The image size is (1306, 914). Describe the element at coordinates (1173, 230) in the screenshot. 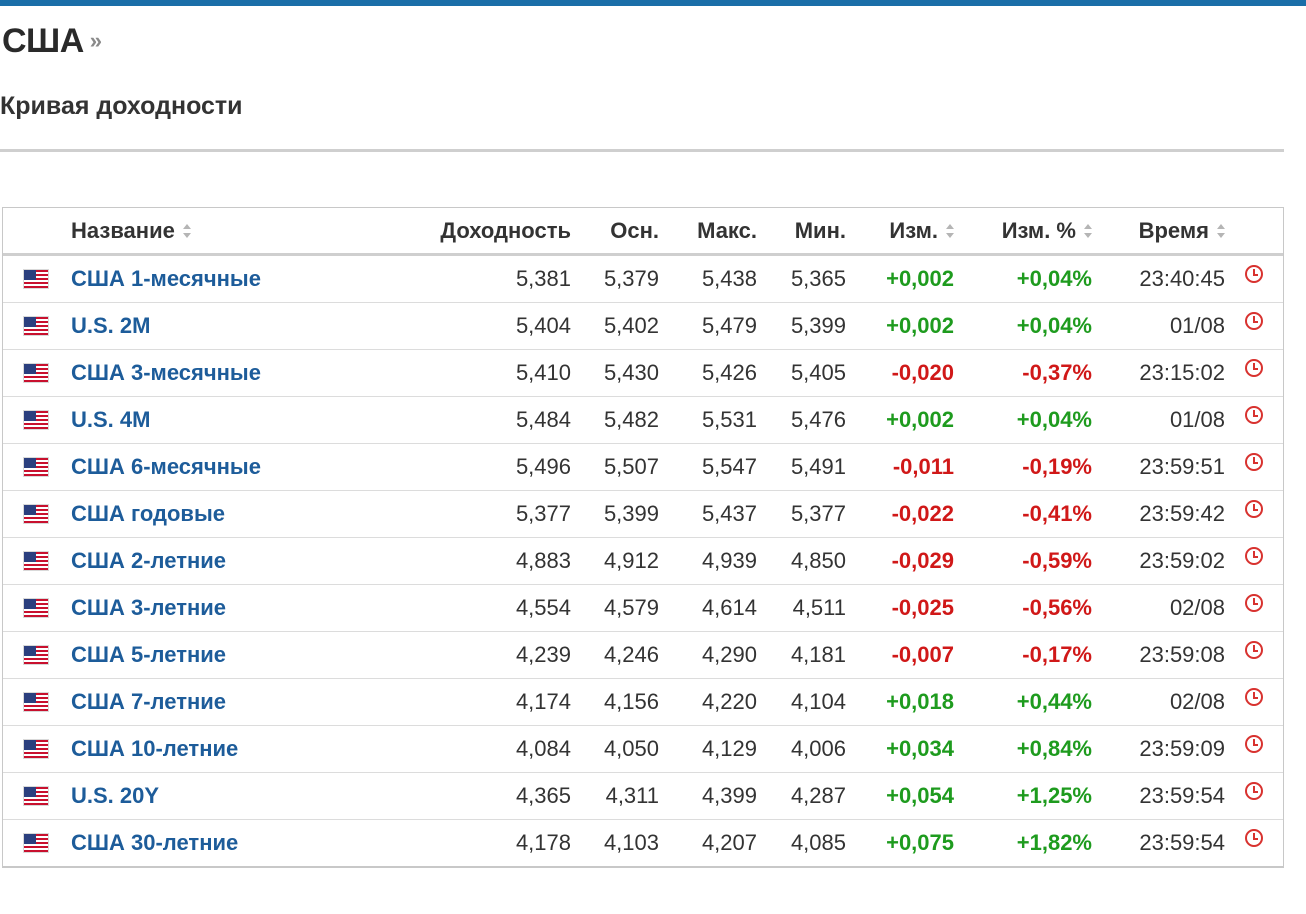

I see `header-time-label: Время` at that location.